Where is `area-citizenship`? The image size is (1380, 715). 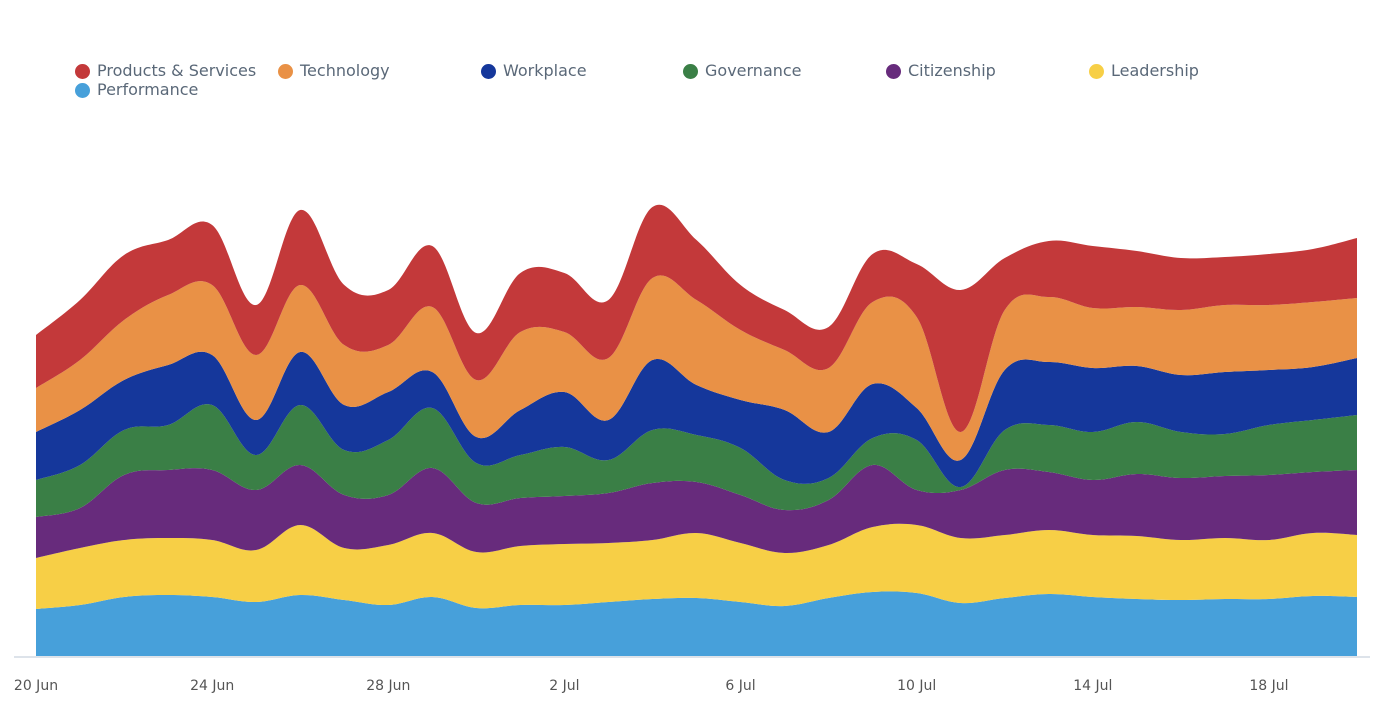
area-citizenship is located at coordinates (696, 511).